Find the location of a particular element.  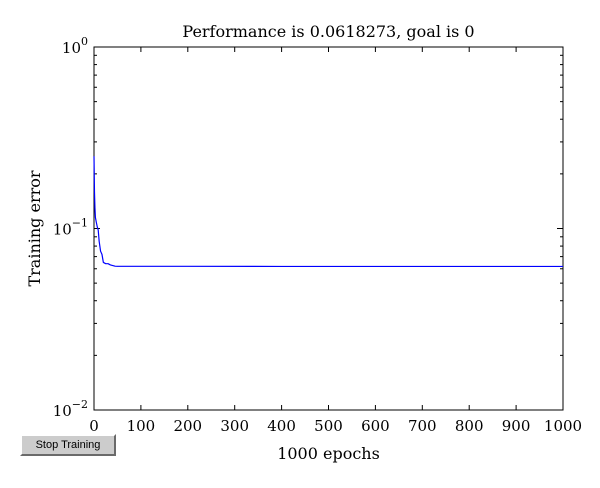

stop-training-button: Stop Training is located at coordinates (68, 445).